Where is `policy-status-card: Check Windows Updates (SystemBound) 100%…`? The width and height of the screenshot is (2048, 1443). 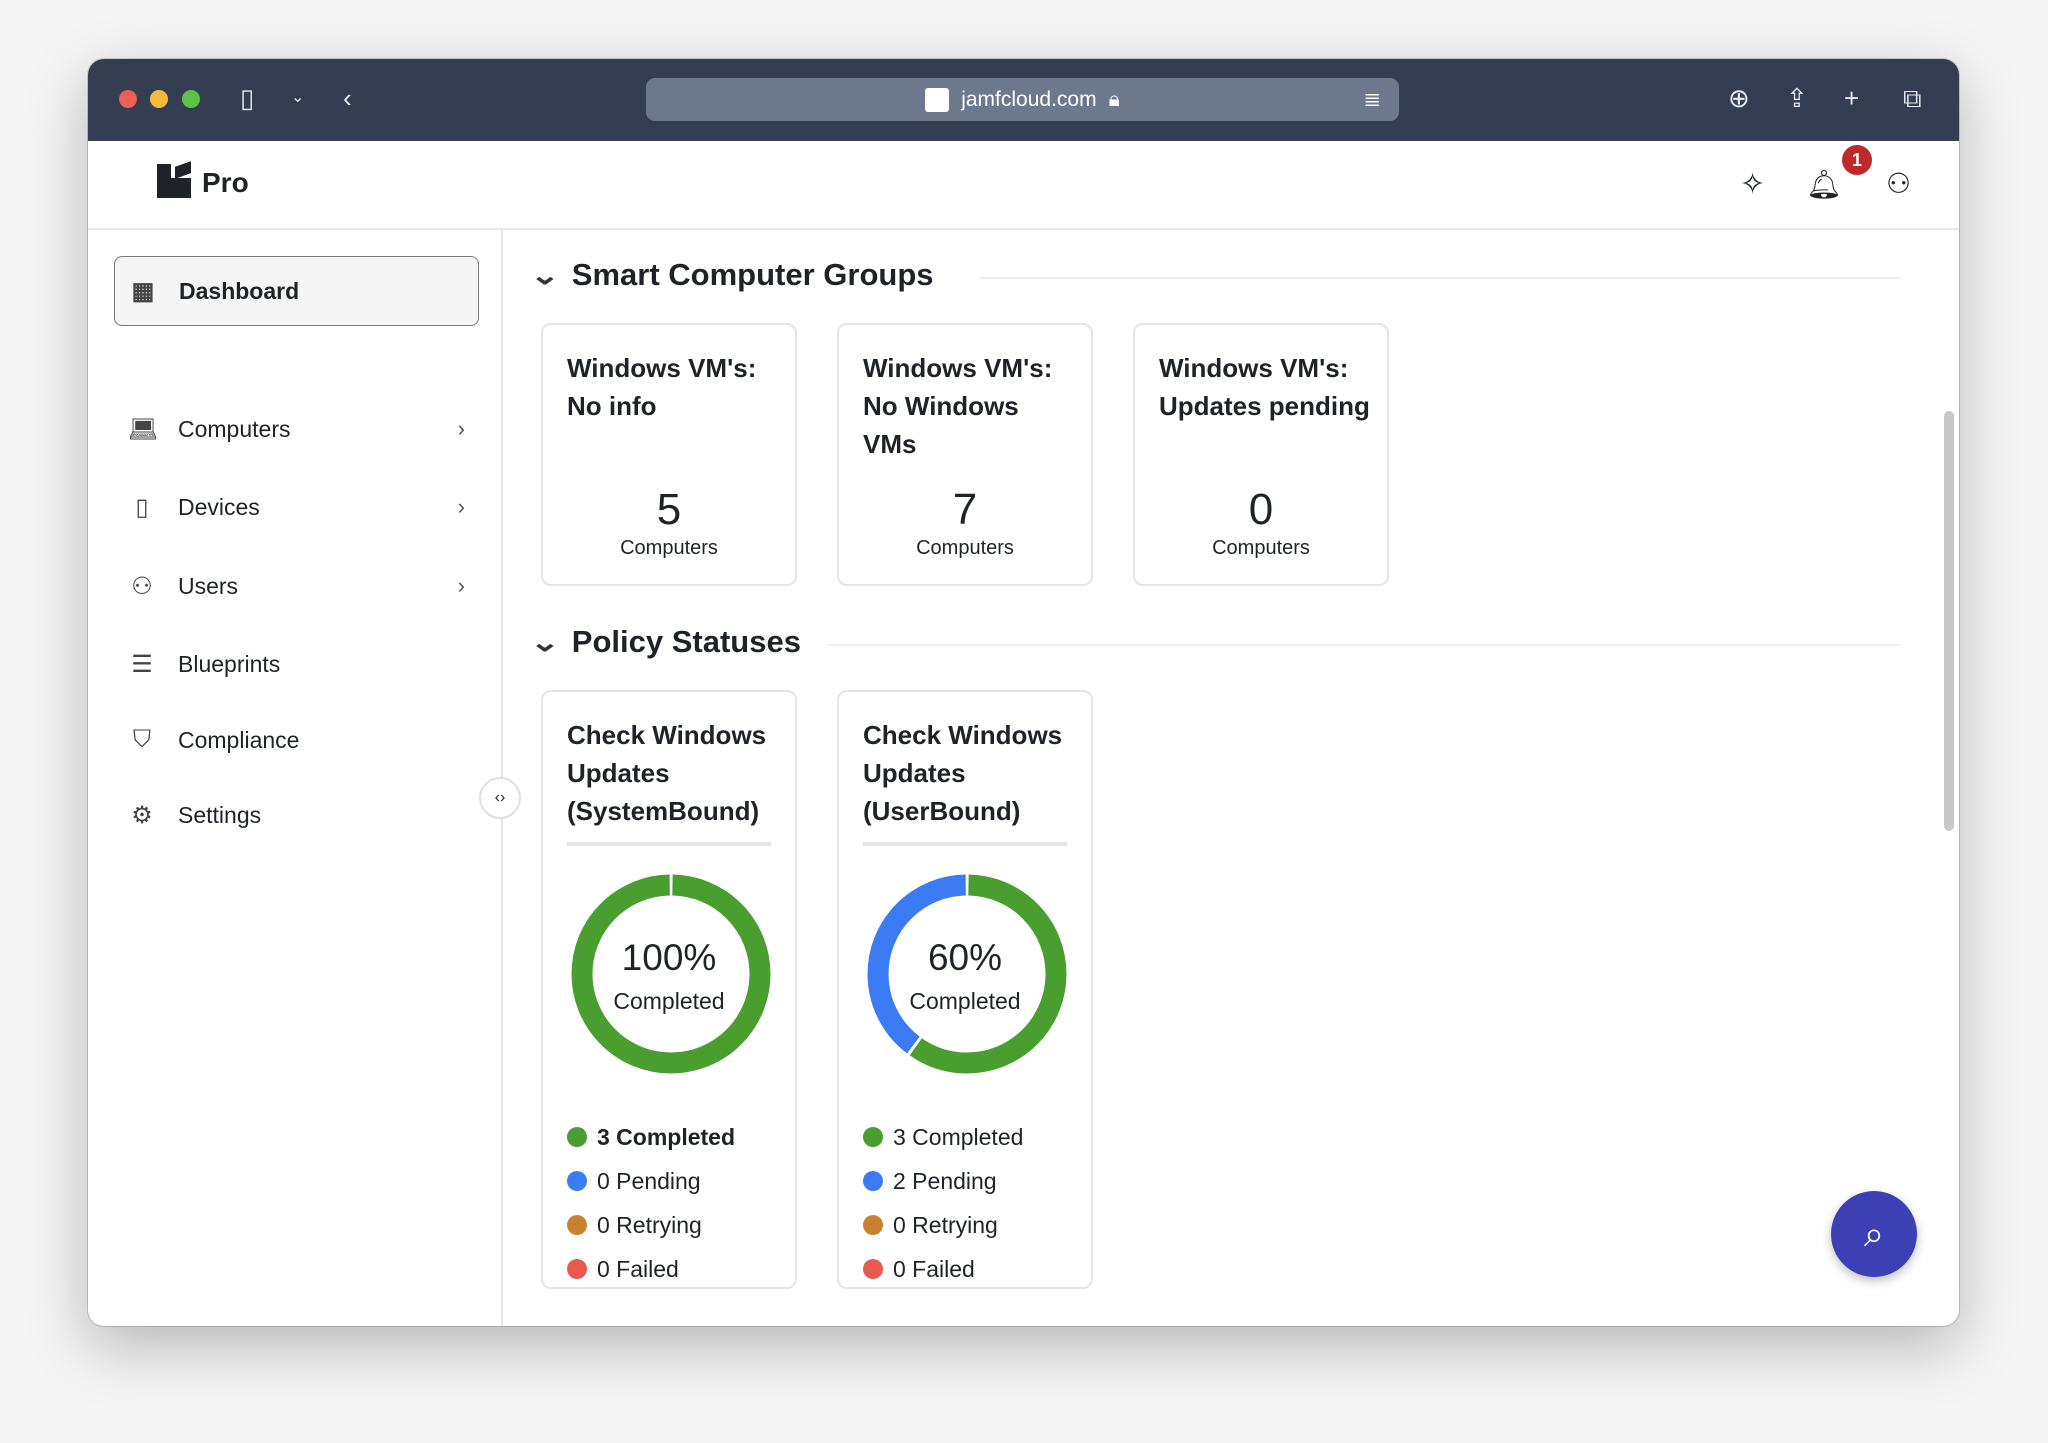
policy-status-card: Check Windows Updates (SystemBound) 100%… is located at coordinates (669, 989).